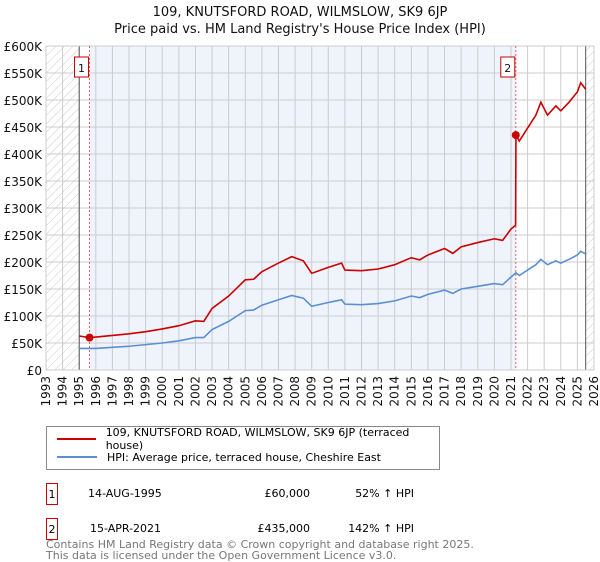 Image resolution: width=600 pixels, height=562 pixels. I want to click on sale-date: 14-AUG-1995, so click(125, 493).